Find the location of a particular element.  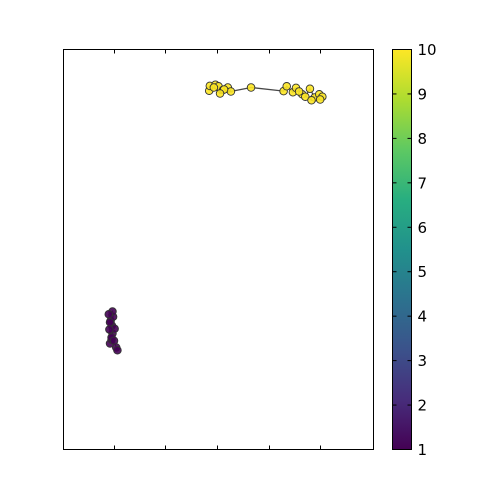

colorbar is located at coordinates (402, 250).